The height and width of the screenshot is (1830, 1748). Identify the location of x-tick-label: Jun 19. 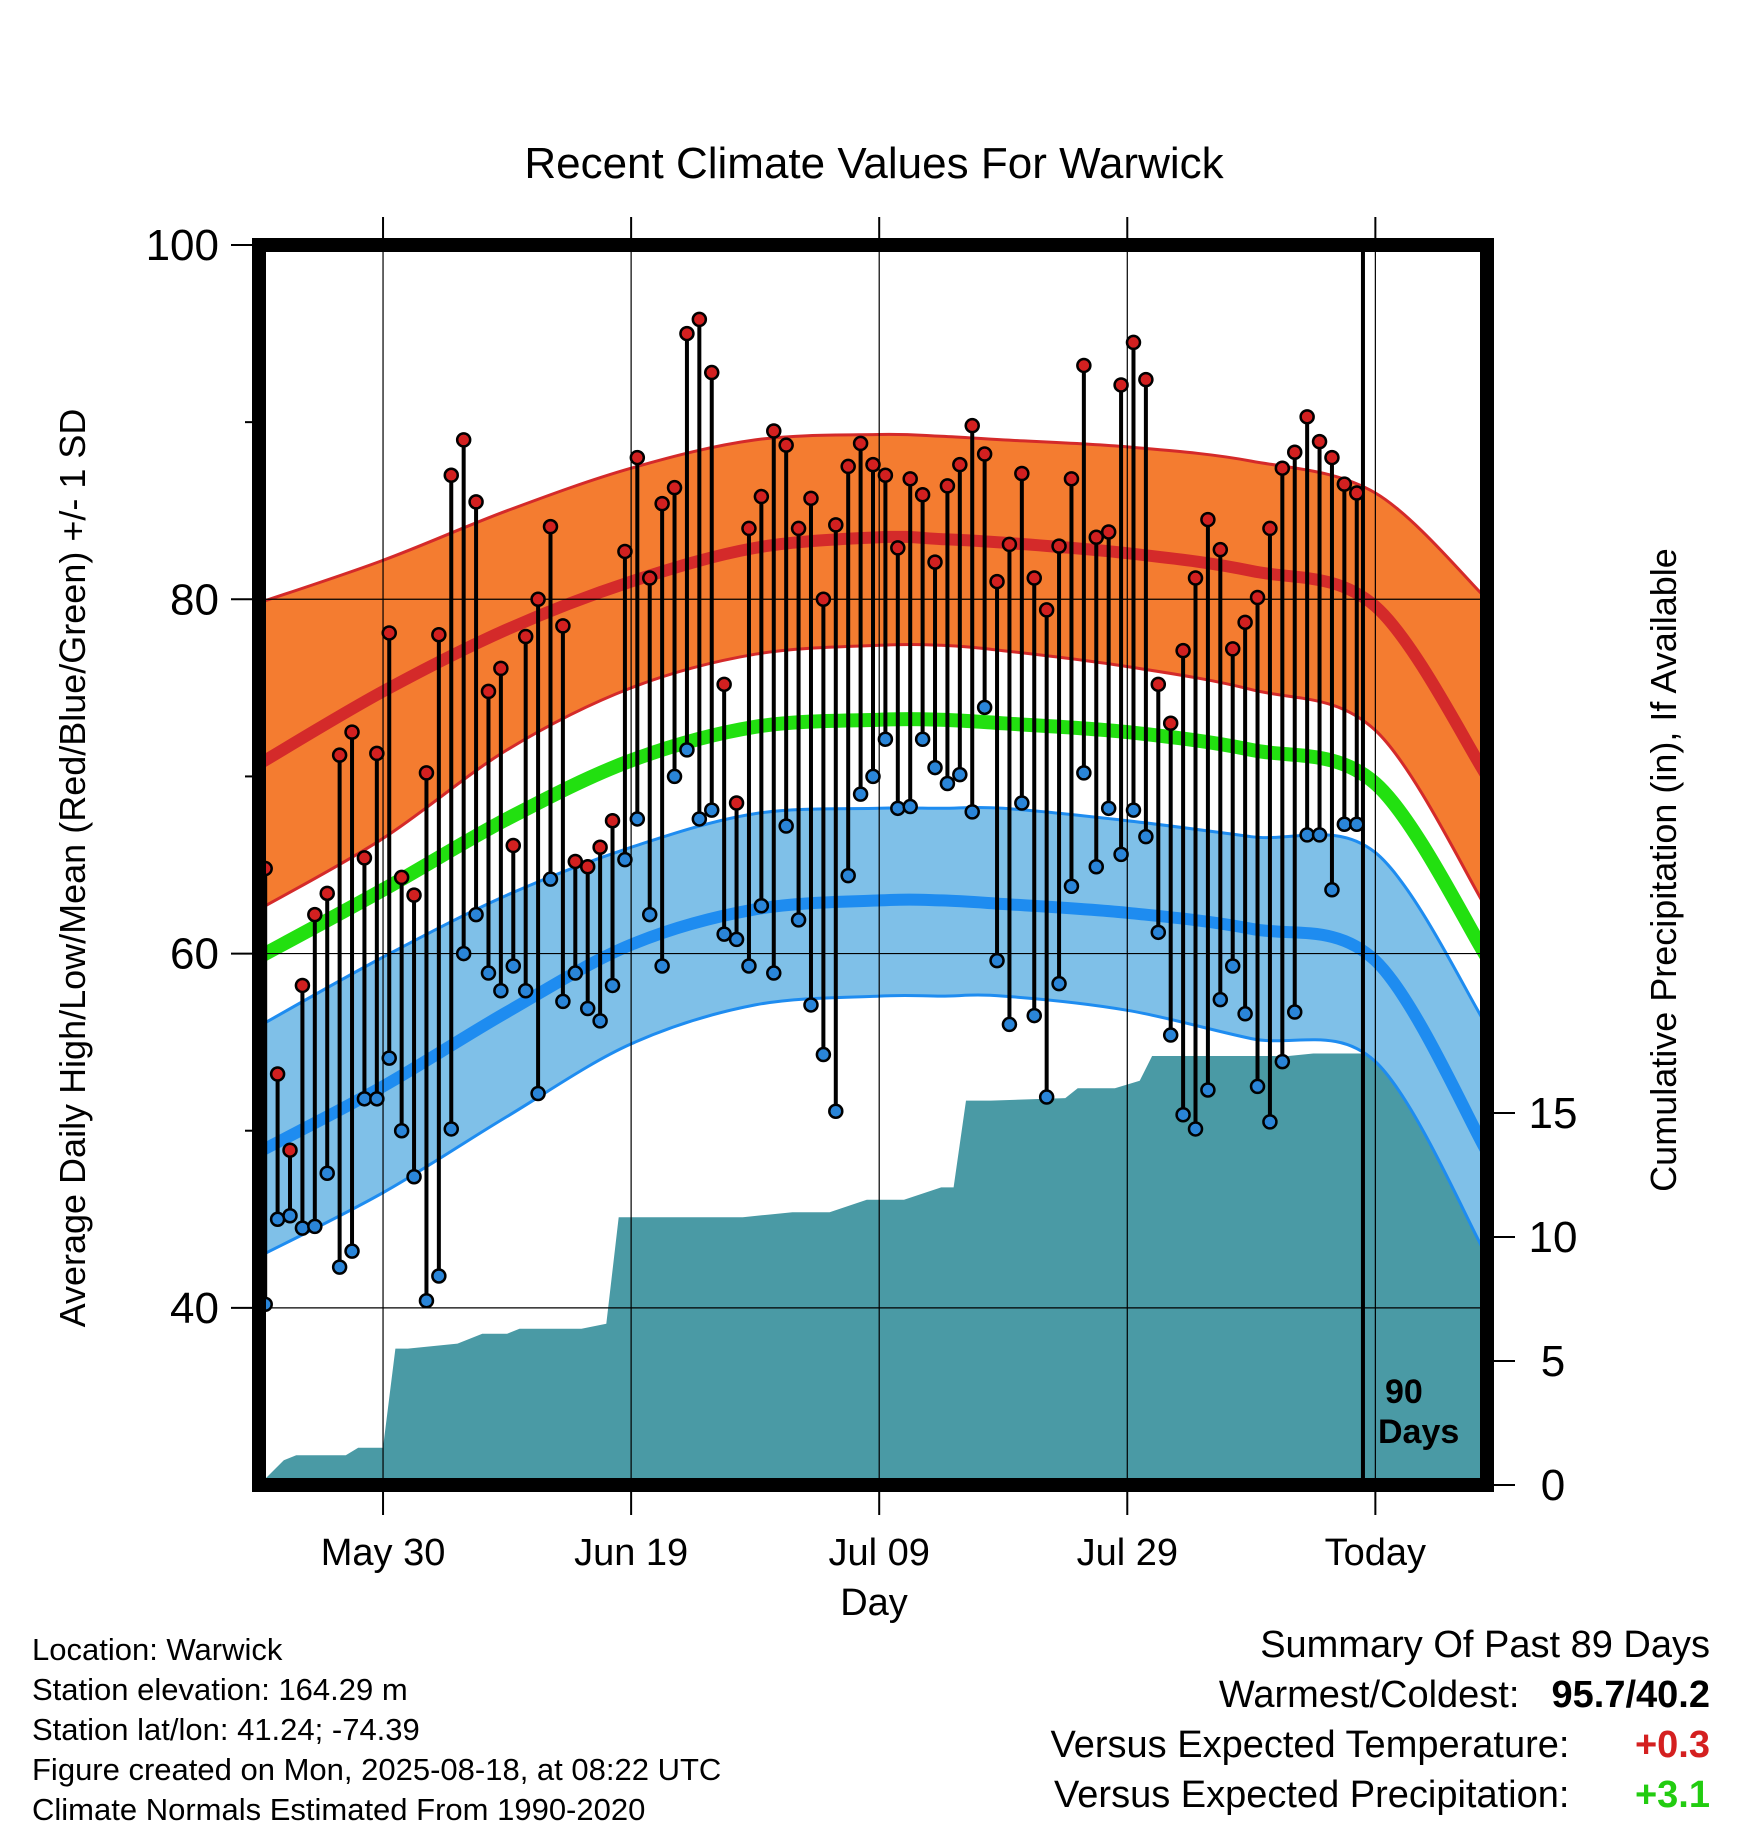
(631, 1553).